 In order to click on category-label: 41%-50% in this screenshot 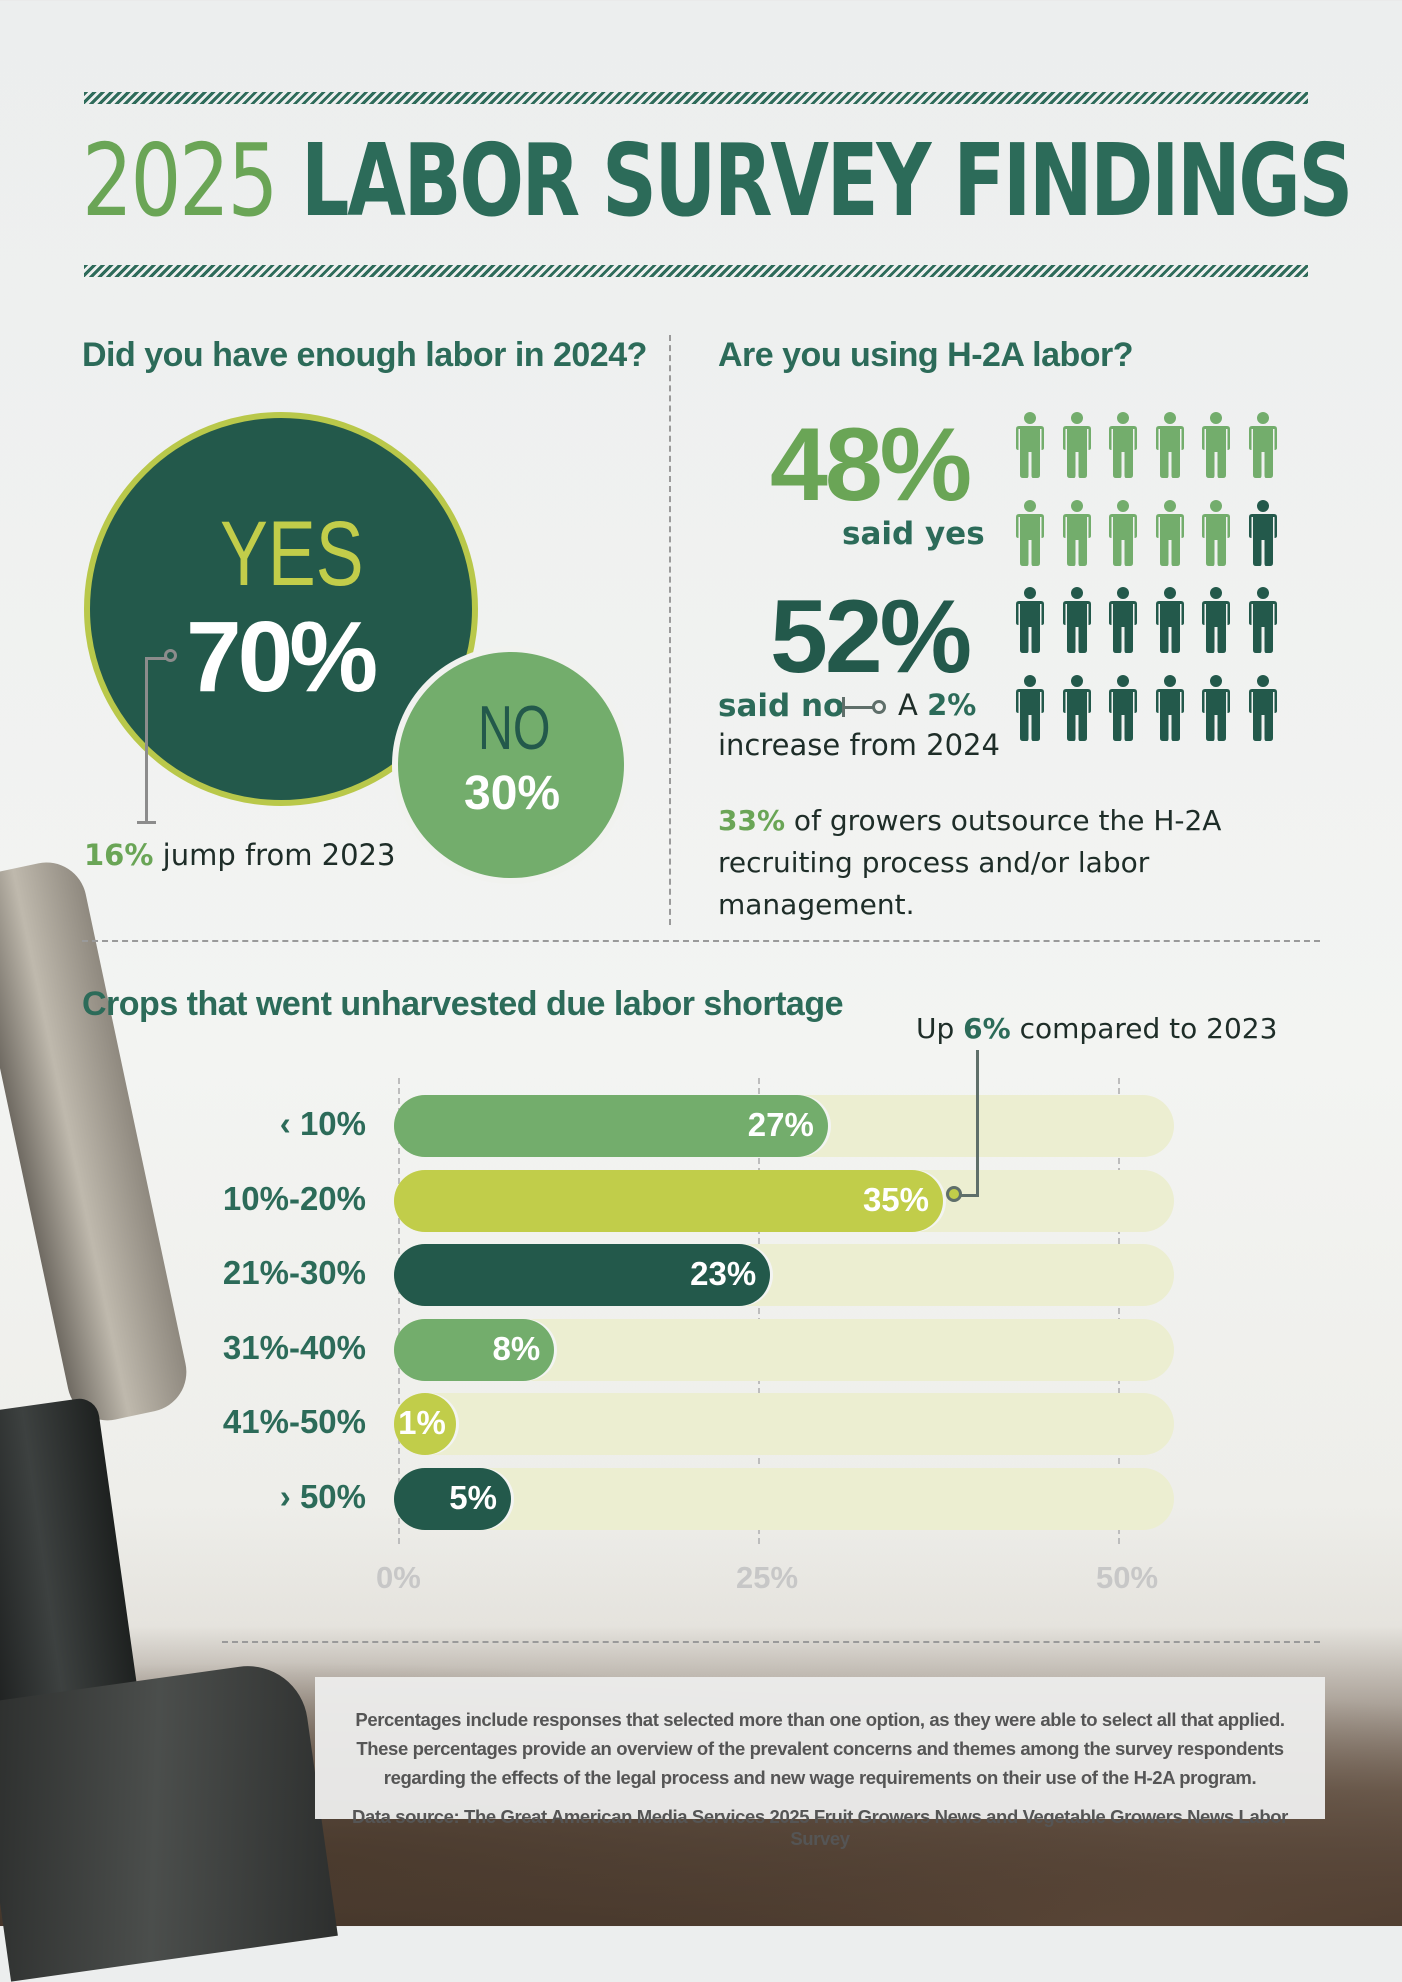, I will do `click(294, 1421)`.